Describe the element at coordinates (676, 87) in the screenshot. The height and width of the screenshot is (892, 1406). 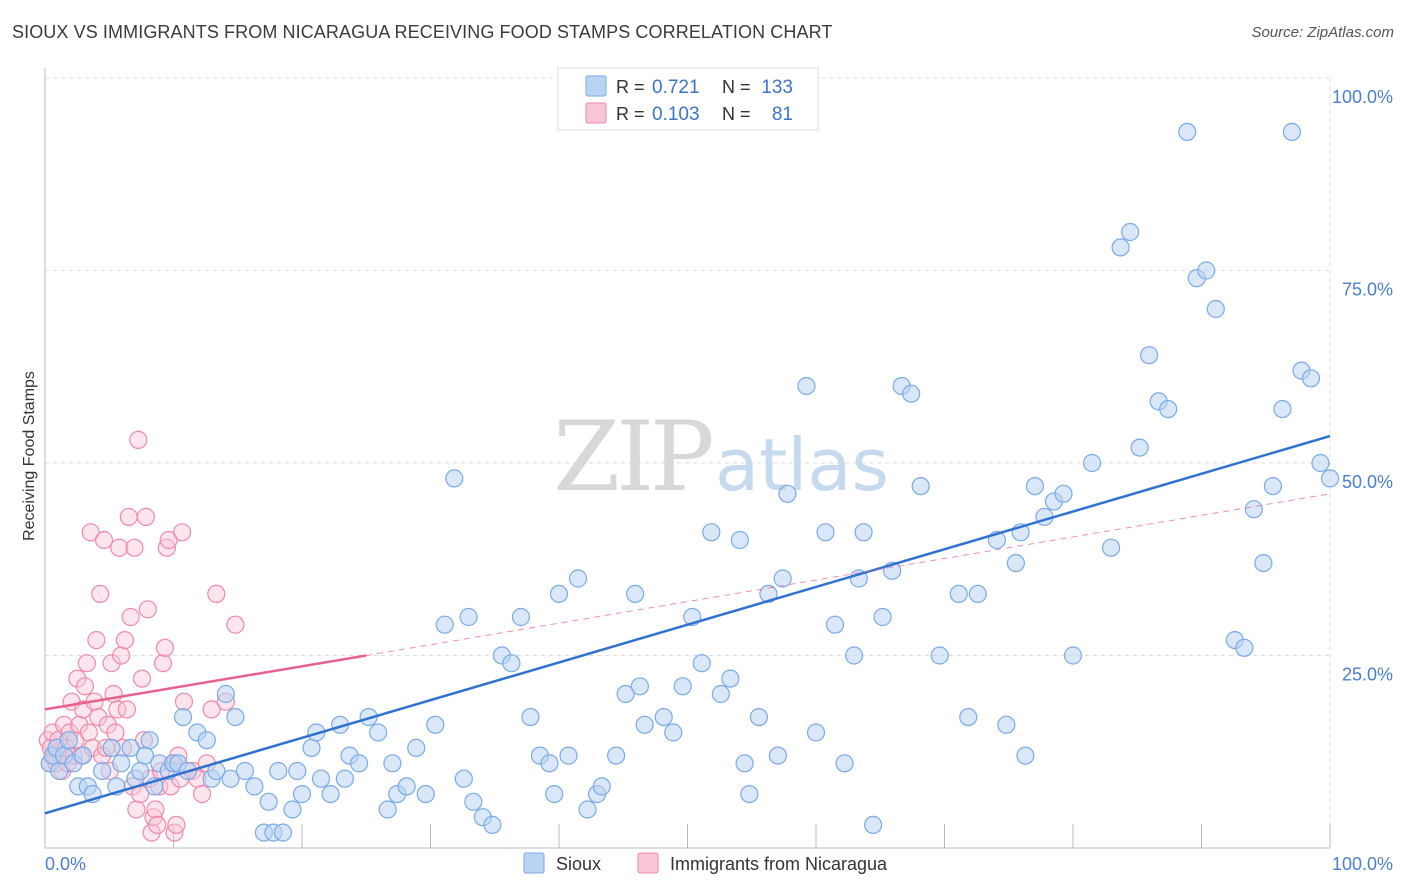
I see `legend-r-value-sioux: 0.721` at that location.